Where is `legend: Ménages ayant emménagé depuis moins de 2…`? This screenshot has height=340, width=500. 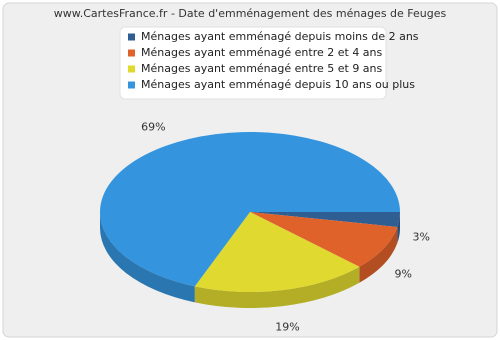
legend: Ménages ayant emménagé depuis moins de 2… is located at coordinates (273, 60).